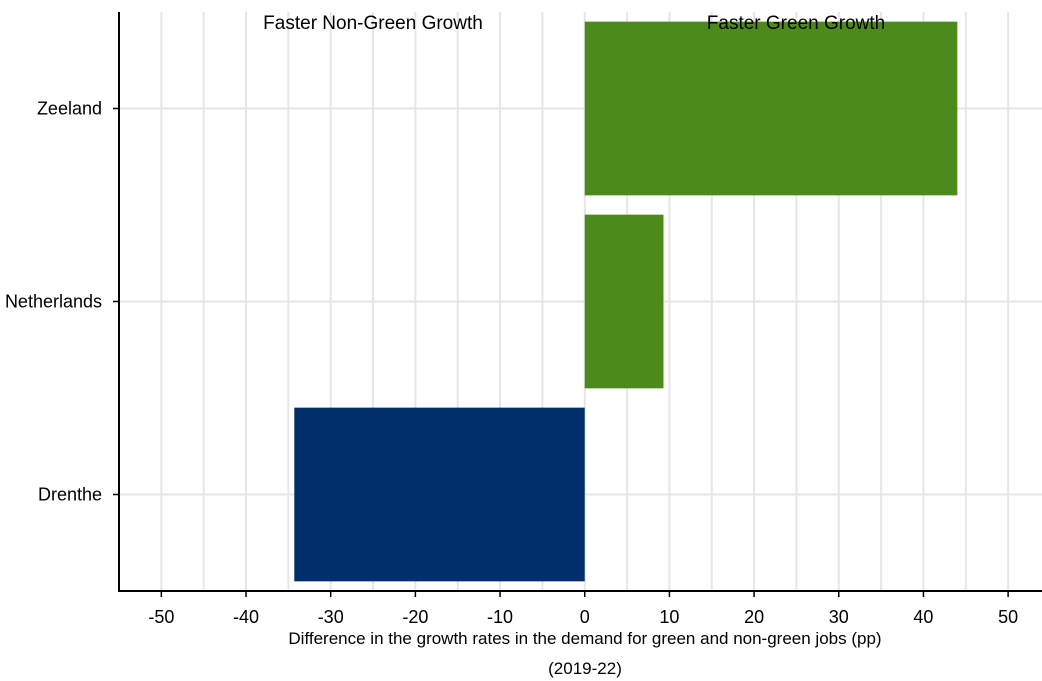 The image size is (1042, 681). What do you see at coordinates (500, 617) in the screenshot?
I see `x-tick-label: -10` at bounding box center [500, 617].